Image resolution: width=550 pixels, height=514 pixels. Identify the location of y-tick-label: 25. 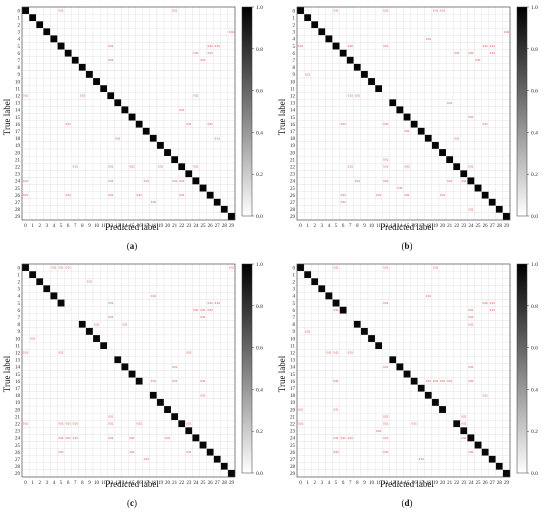
(18, 189).